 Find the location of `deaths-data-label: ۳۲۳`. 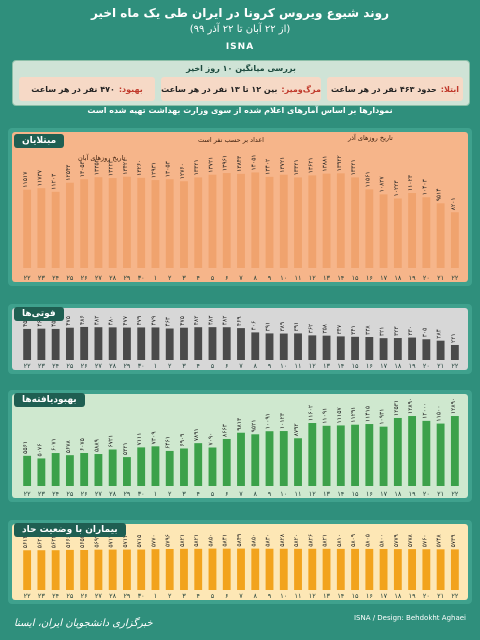

deaths-data-label: ۳۲۳ is located at coordinates (396, 331).